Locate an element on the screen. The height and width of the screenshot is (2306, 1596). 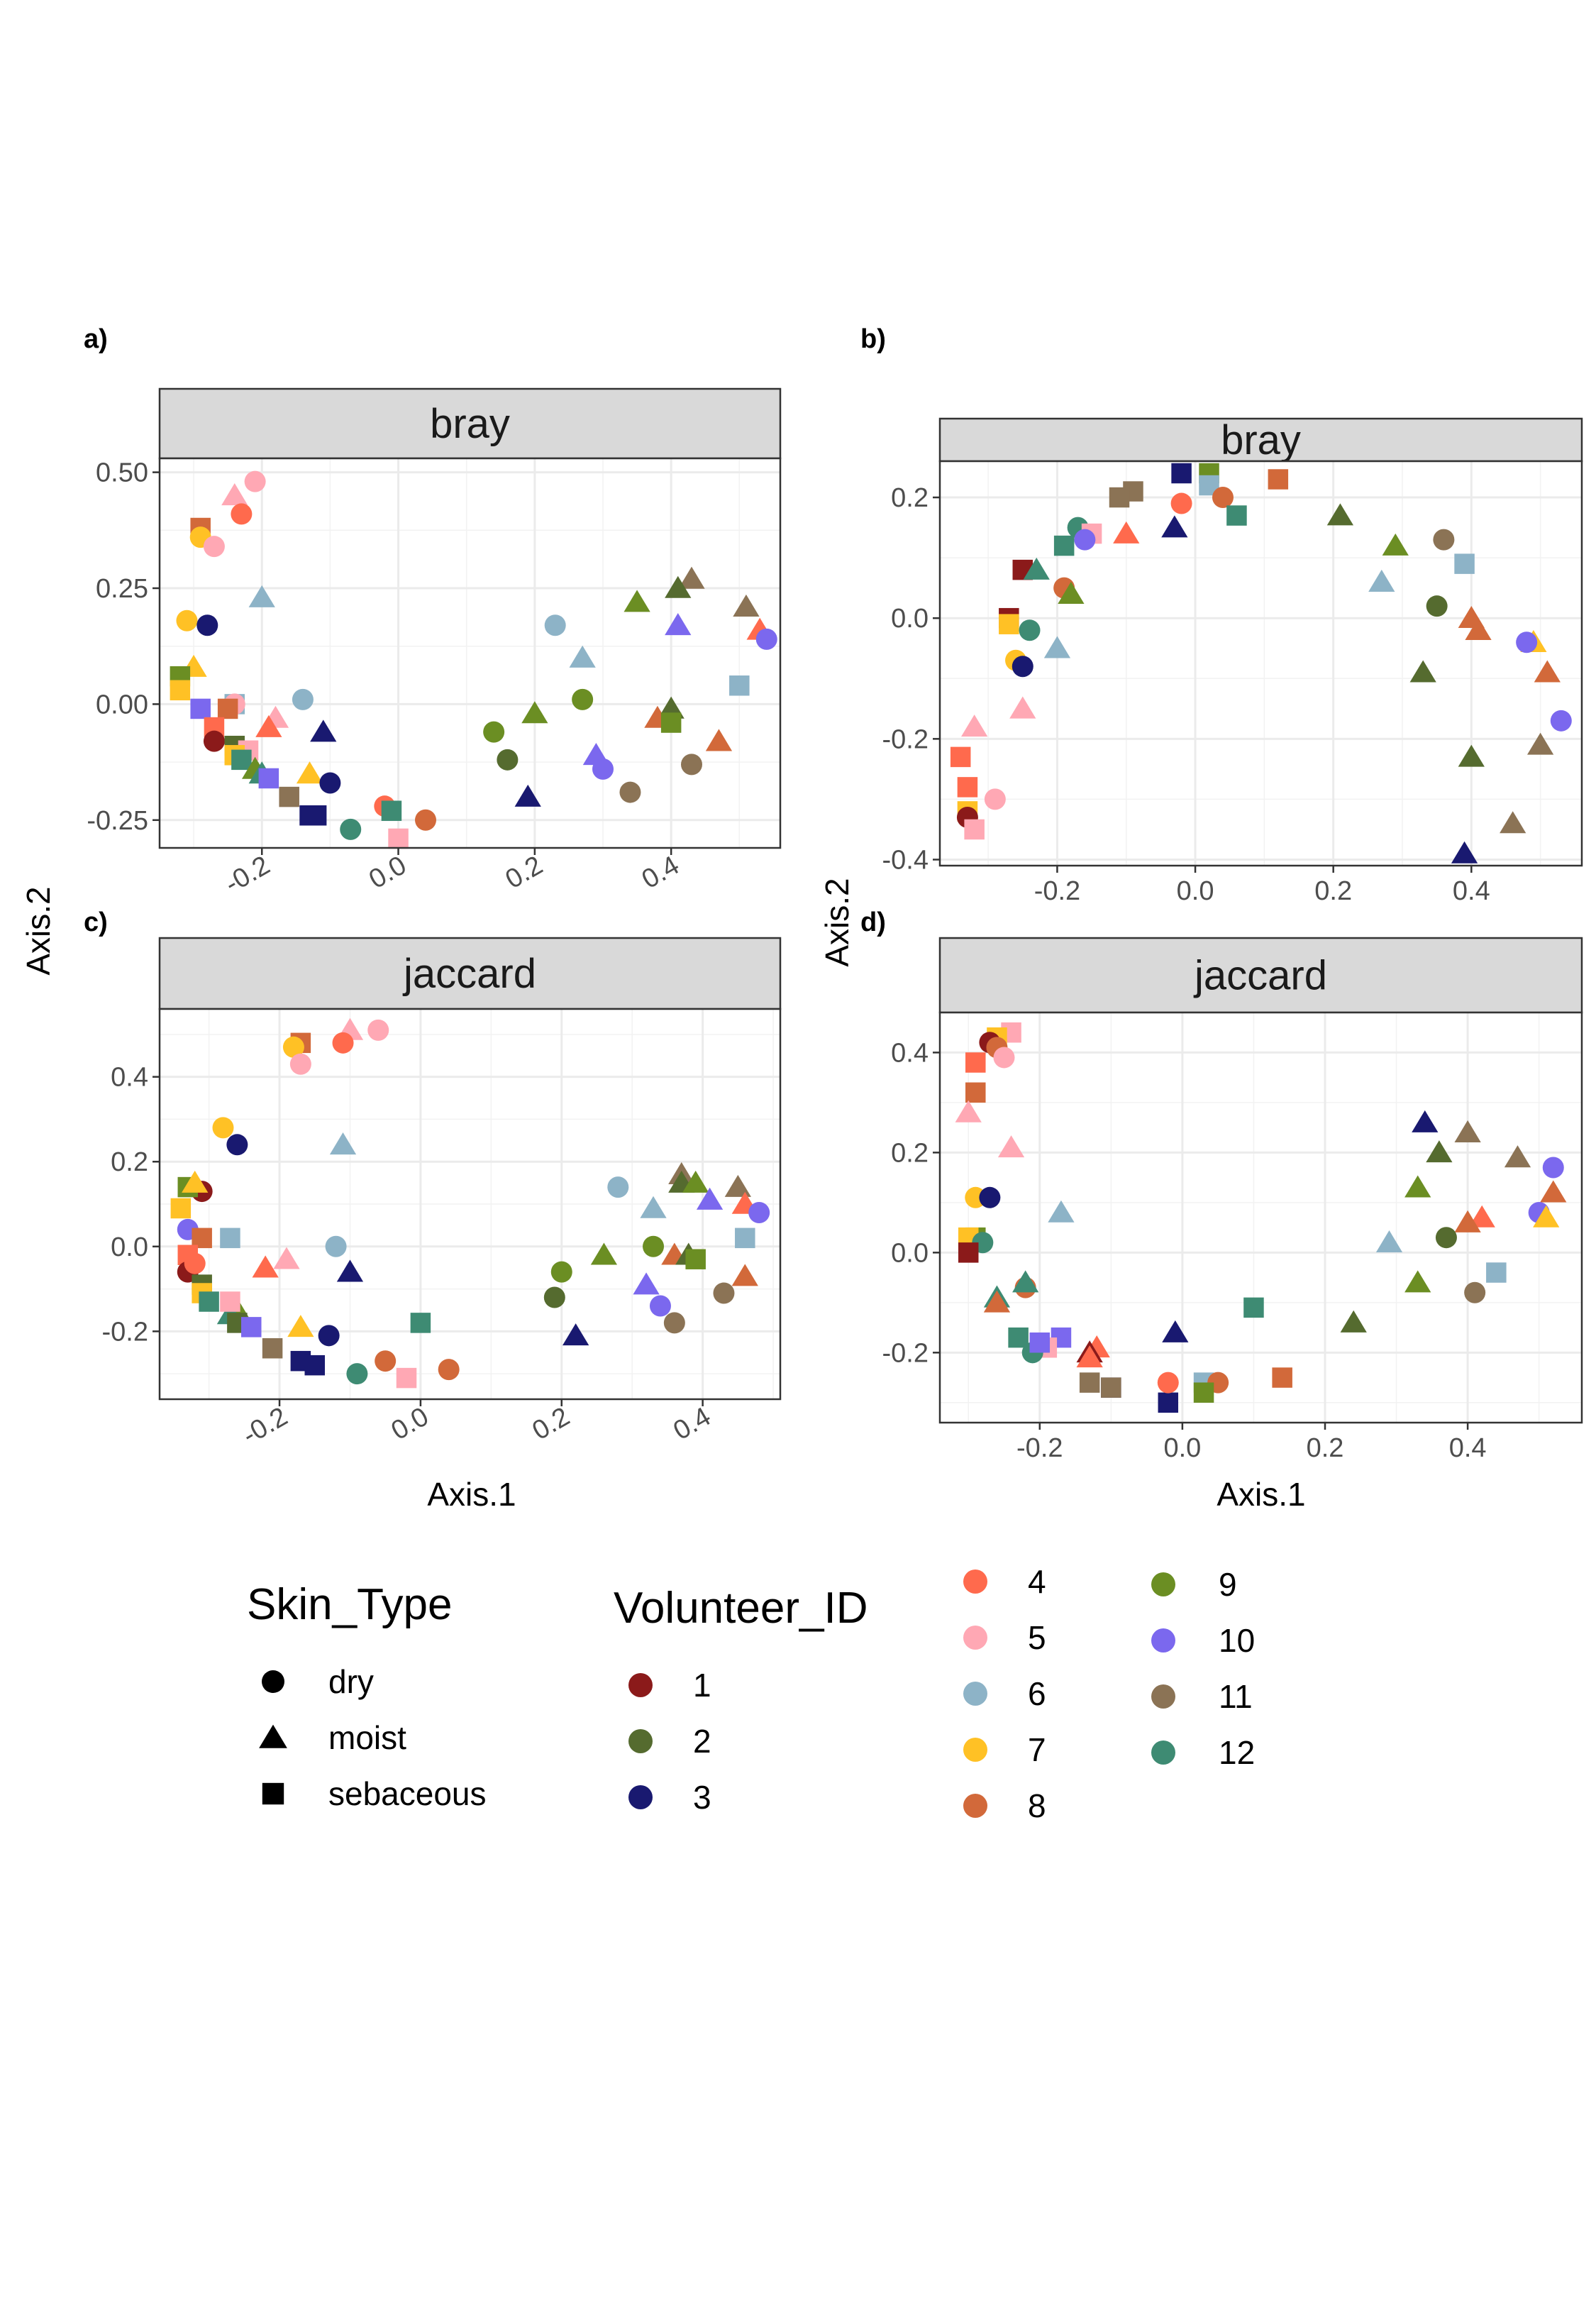
legend-shape-items: dry moist sebaceous is located at coordinates (373, 1737).